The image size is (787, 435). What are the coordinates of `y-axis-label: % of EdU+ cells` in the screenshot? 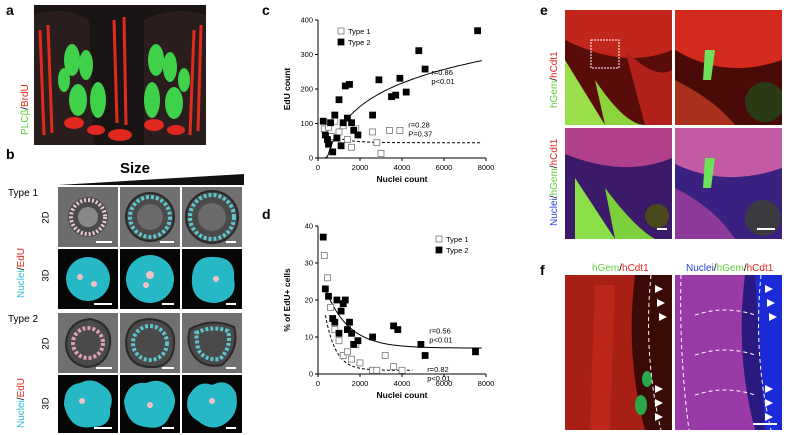 It's located at (287, 300).